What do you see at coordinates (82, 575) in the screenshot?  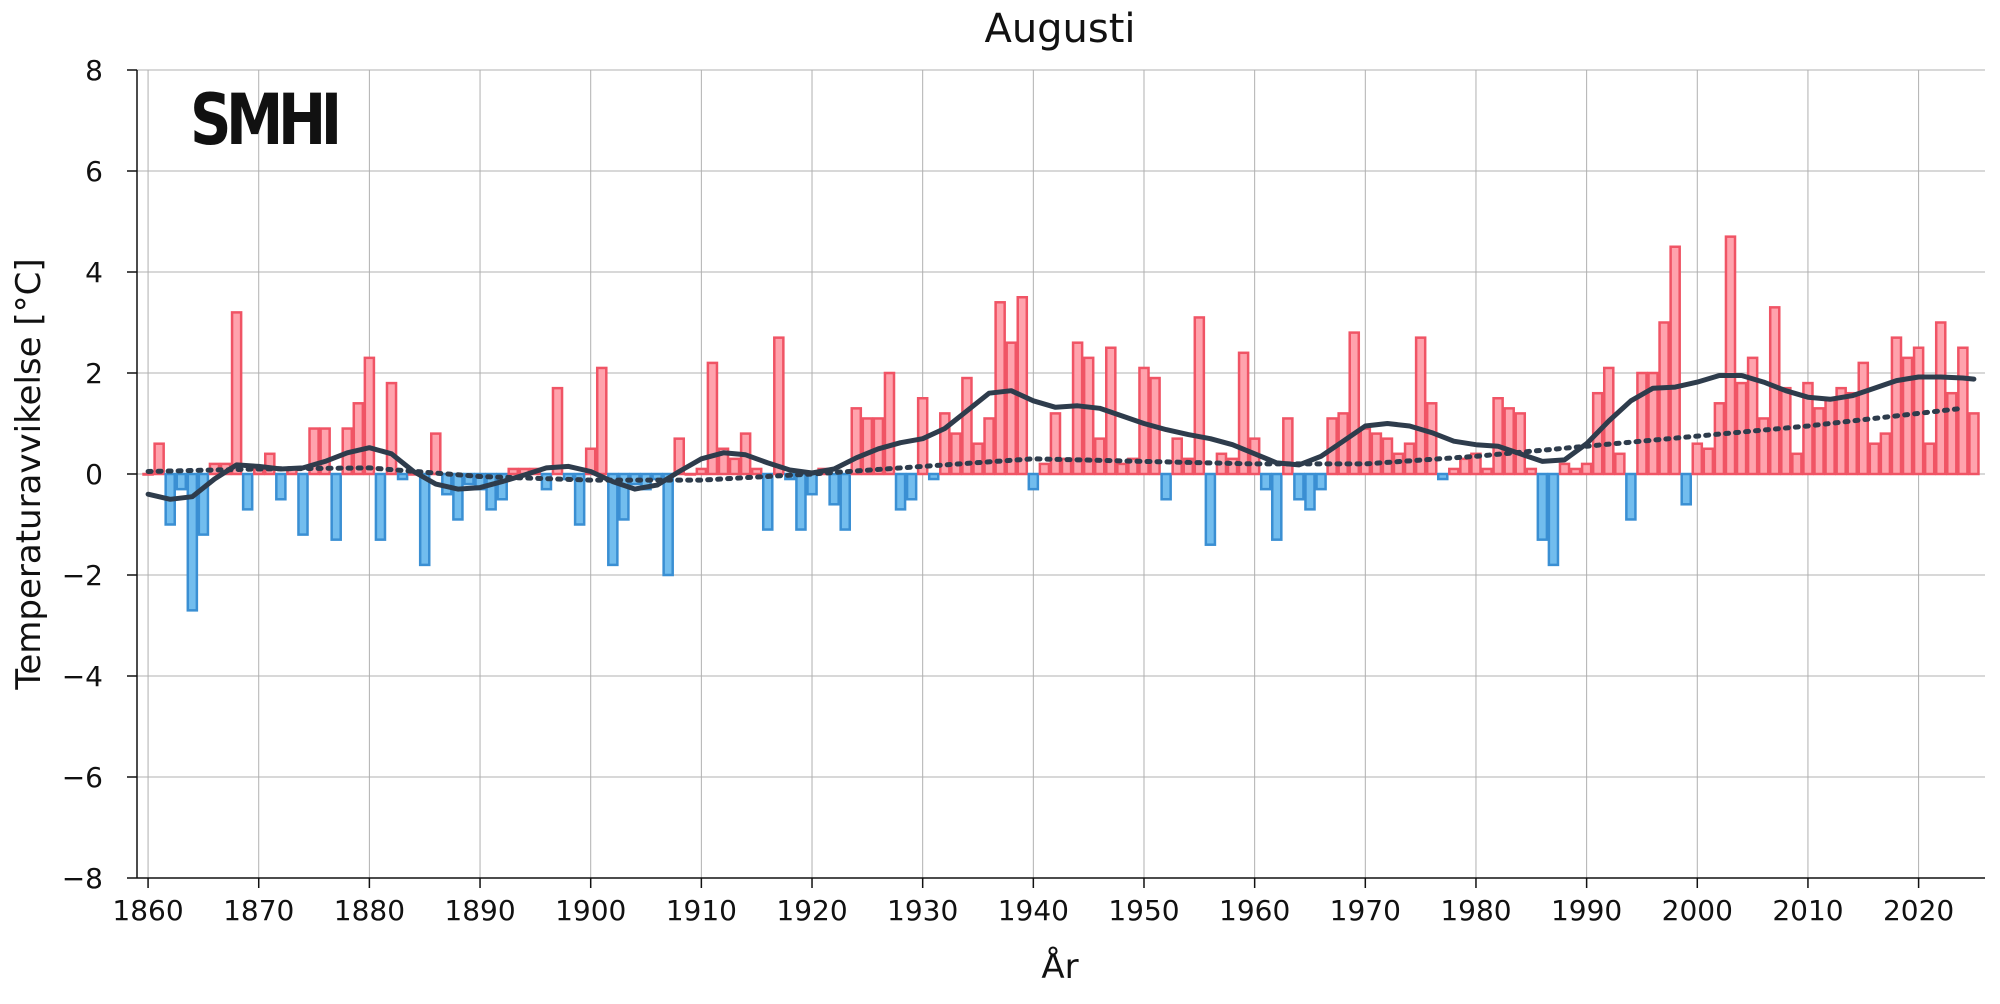 I see `y-tick-label: −2` at bounding box center [82, 575].